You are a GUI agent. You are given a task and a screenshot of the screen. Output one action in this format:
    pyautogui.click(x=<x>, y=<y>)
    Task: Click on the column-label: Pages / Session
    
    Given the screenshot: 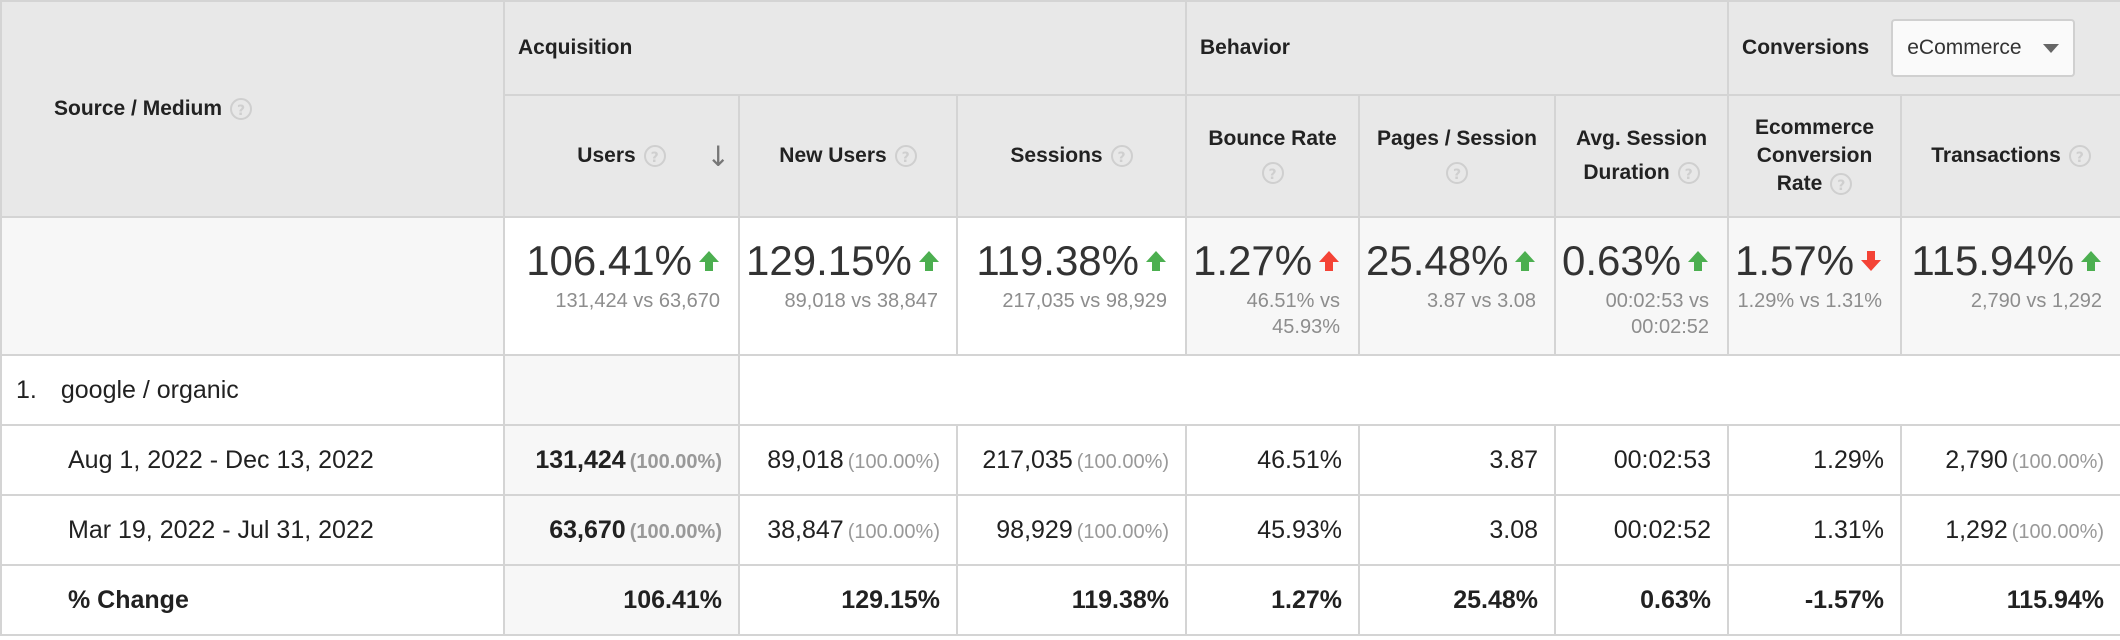 What is the action you would take?
    pyautogui.click(x=1457, y=138)
    